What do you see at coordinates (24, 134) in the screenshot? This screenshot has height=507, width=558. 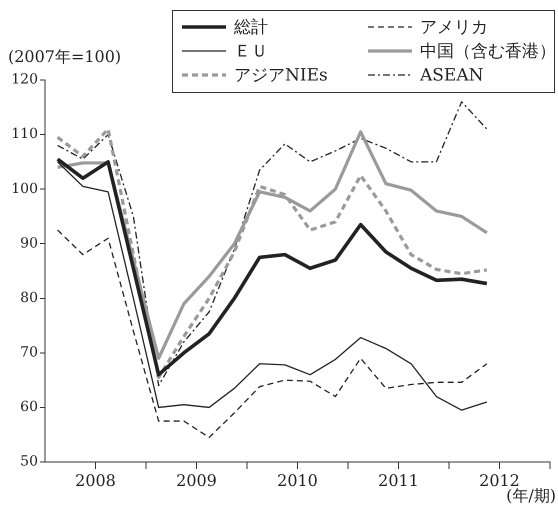 I see `y-tick-label: 110` at bounding box center [24, 134].